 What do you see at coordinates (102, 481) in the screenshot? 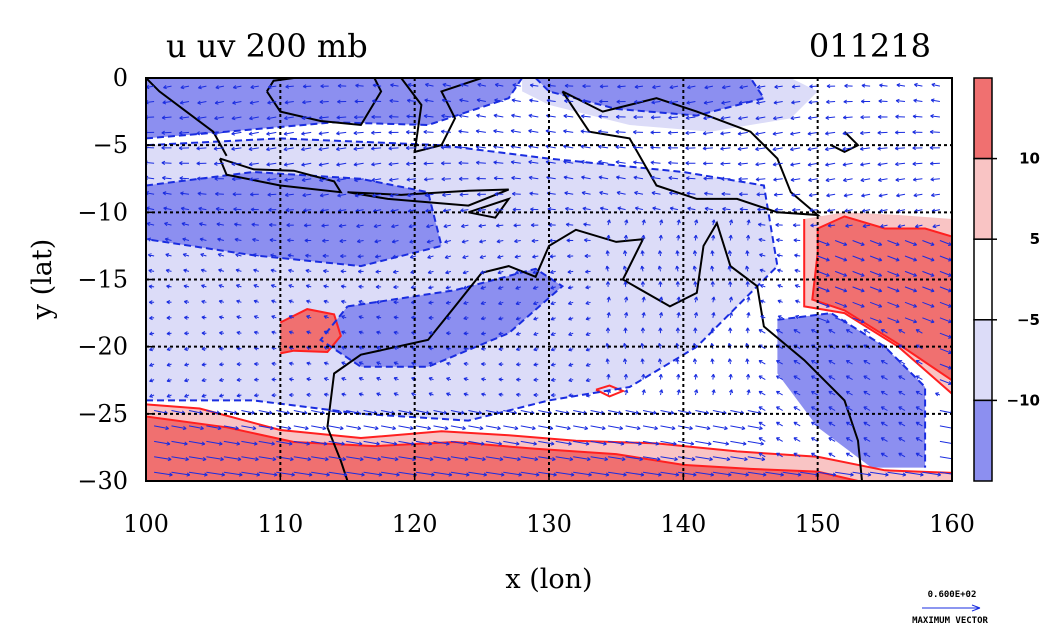
I see `y-tick-label-6: −30` at bounding box center [102, 481].